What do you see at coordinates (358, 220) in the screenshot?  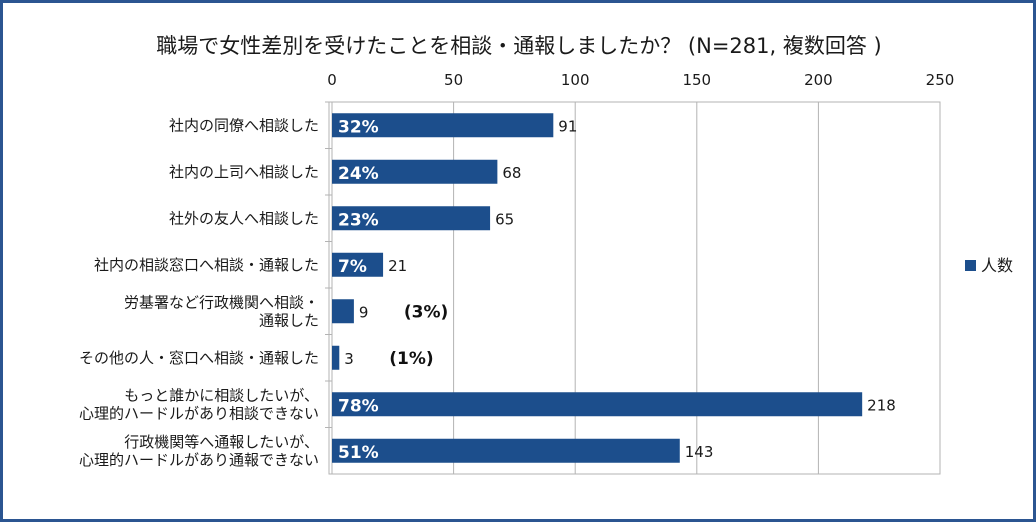 I see `percent-label: 23%` at bounding box center [358, 220].